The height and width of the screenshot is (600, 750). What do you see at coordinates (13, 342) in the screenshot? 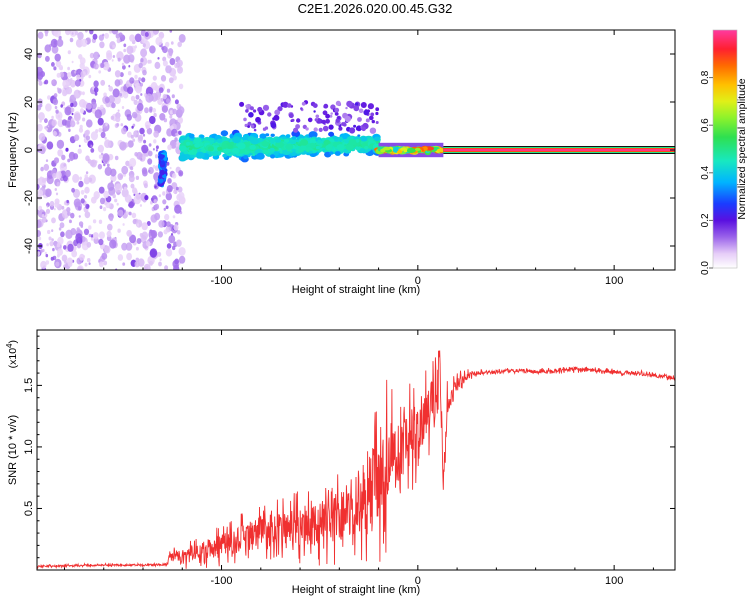
I see `snr-multiplier-close: )` at bounding box center [13, 342].